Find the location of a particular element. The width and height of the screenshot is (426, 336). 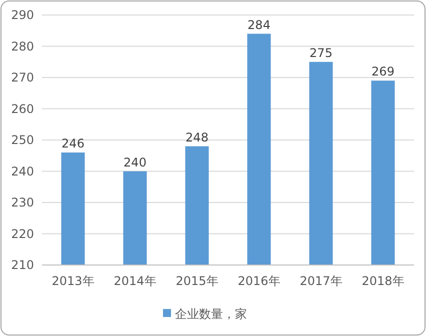

y-tick-label: 230 is located at coordinates (22, 203).